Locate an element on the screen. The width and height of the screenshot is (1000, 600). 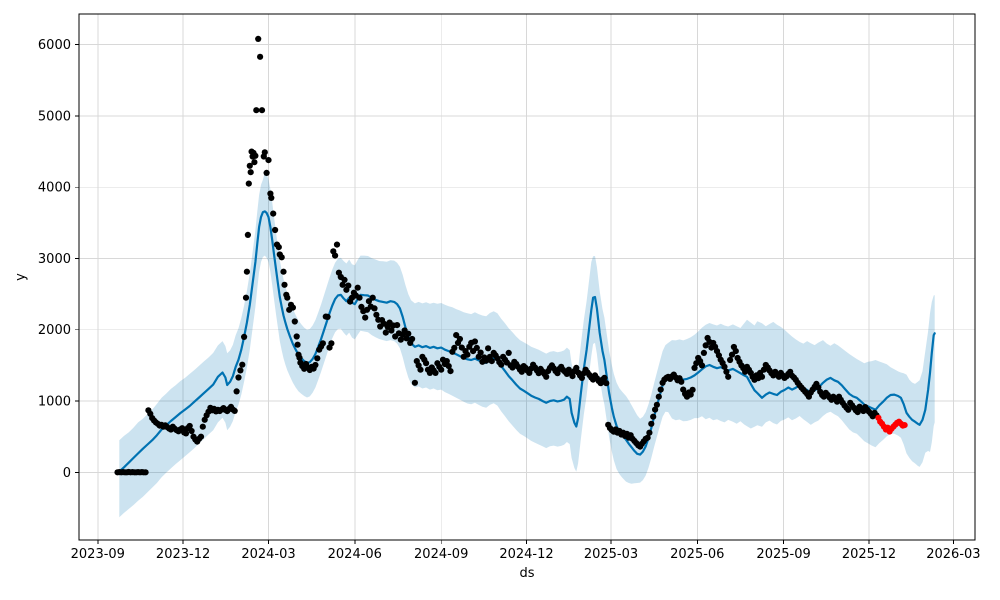
x-tick-label: 2025-06 is located at coordinates (697, 554).